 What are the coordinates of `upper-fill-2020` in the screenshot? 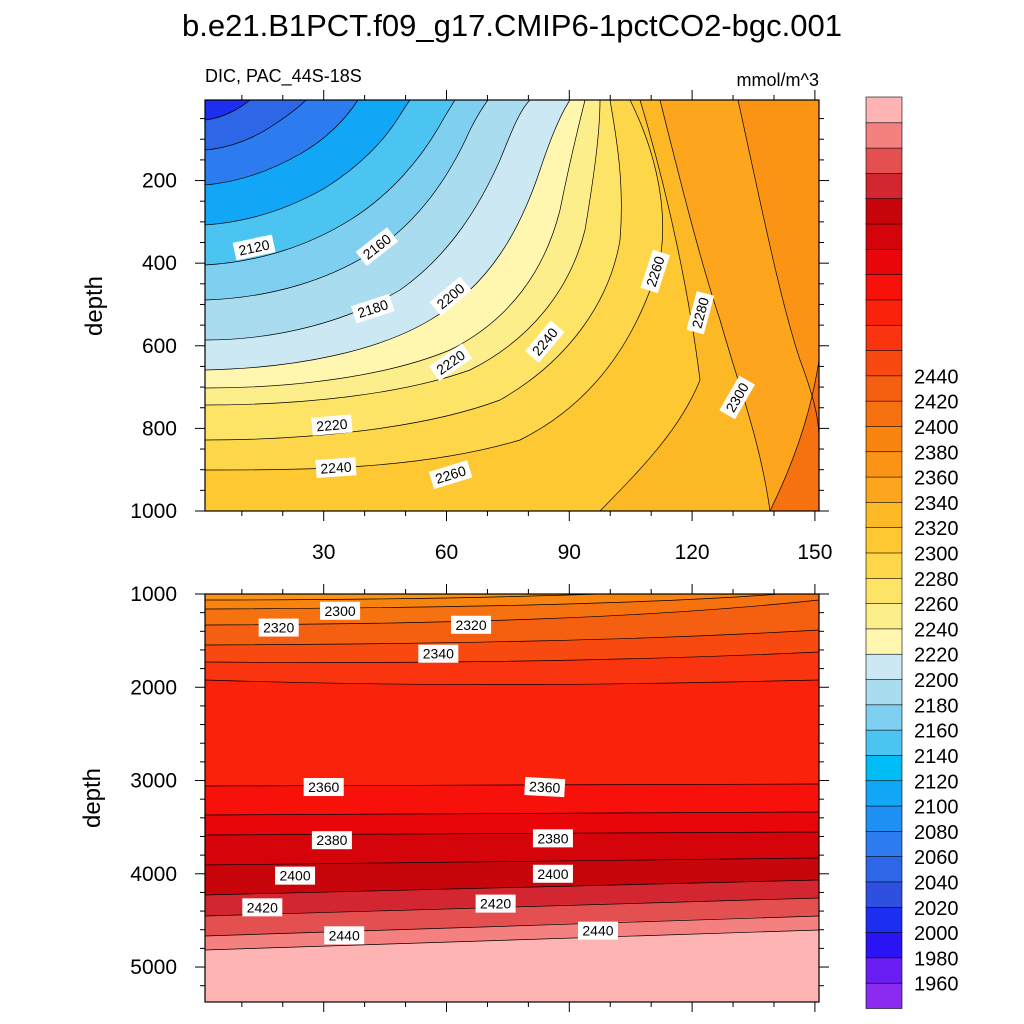 It's located at (227, 110).